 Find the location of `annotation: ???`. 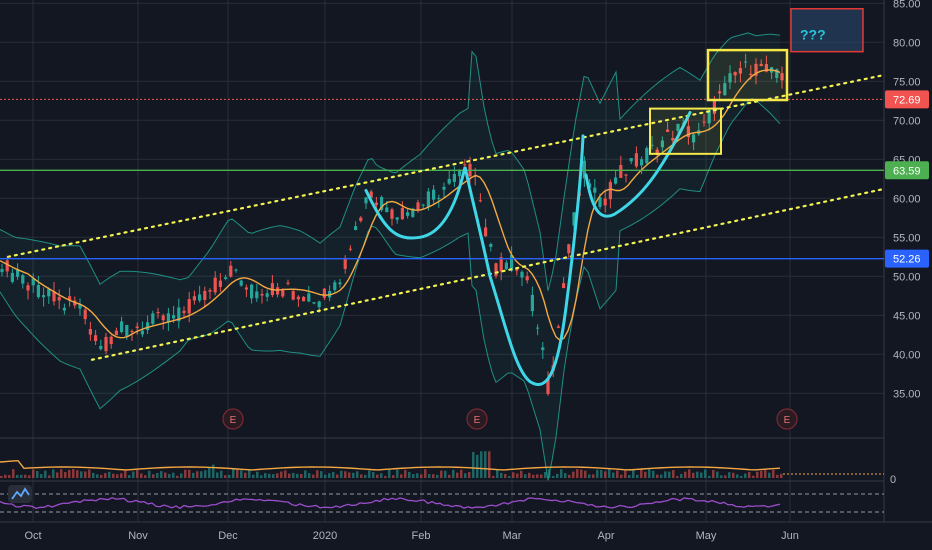

annotation: ??? is located at coordinates (827, 30).